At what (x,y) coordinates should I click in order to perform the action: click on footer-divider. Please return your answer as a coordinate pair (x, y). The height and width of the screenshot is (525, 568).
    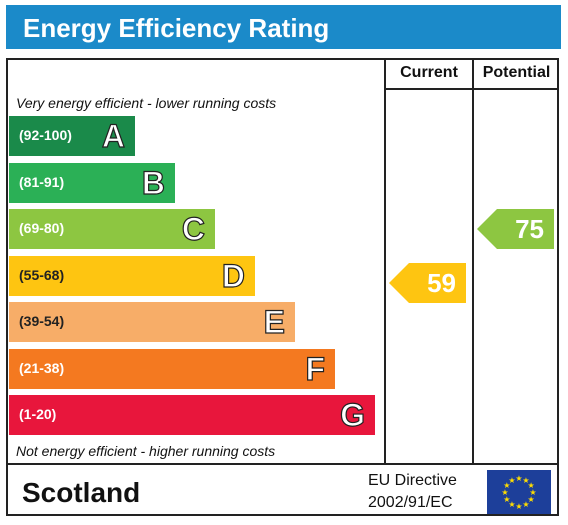
    Looking at the image, I should click on (282, 464).